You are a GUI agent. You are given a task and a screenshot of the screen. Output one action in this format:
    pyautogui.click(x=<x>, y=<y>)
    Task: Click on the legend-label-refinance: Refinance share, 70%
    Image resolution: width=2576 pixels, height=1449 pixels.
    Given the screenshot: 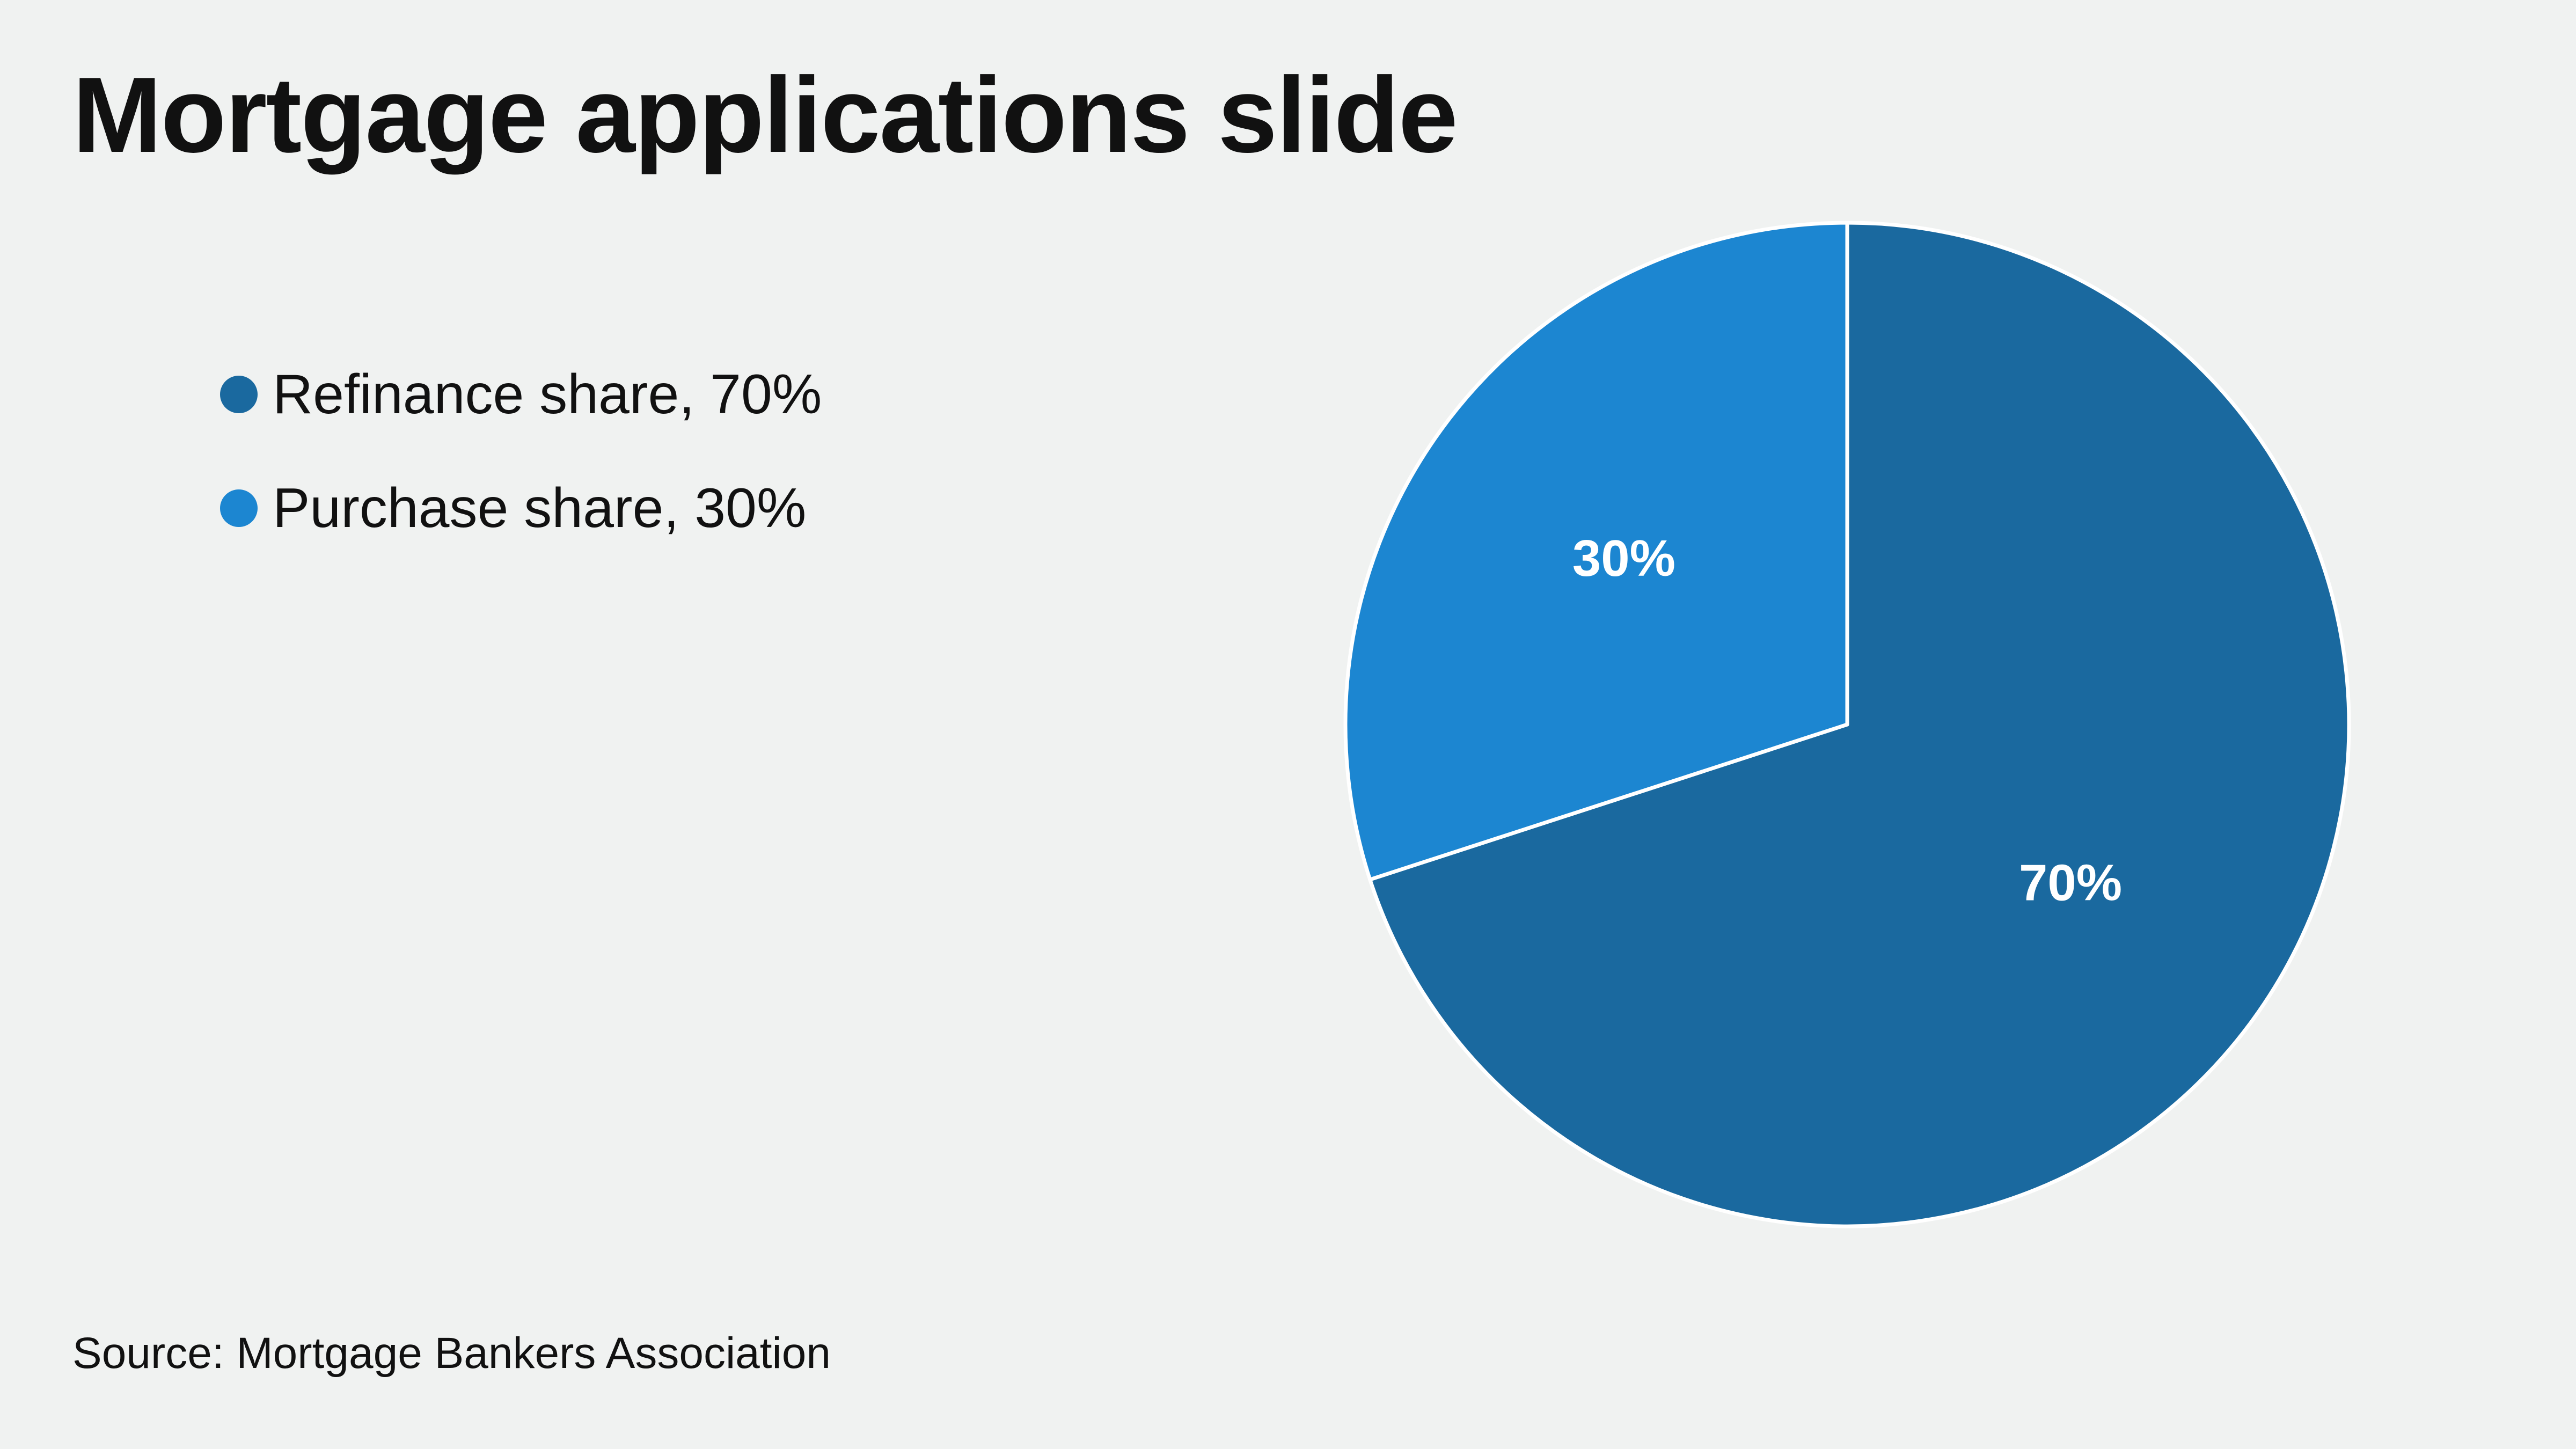 What is the action you would take?
    pyautogui.click(x=547, y=394)
    